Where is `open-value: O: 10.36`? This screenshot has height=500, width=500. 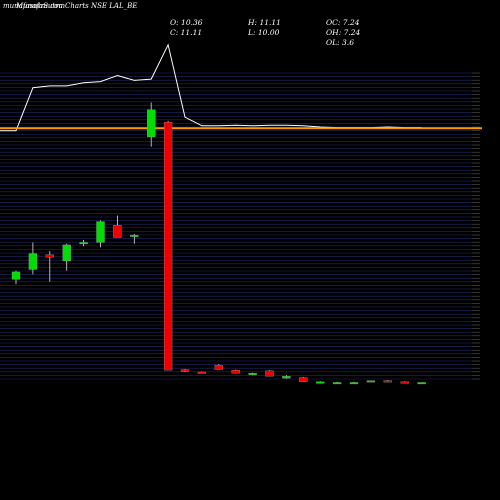 open-value: O: 10.36 is located at coordinates (186, 22).